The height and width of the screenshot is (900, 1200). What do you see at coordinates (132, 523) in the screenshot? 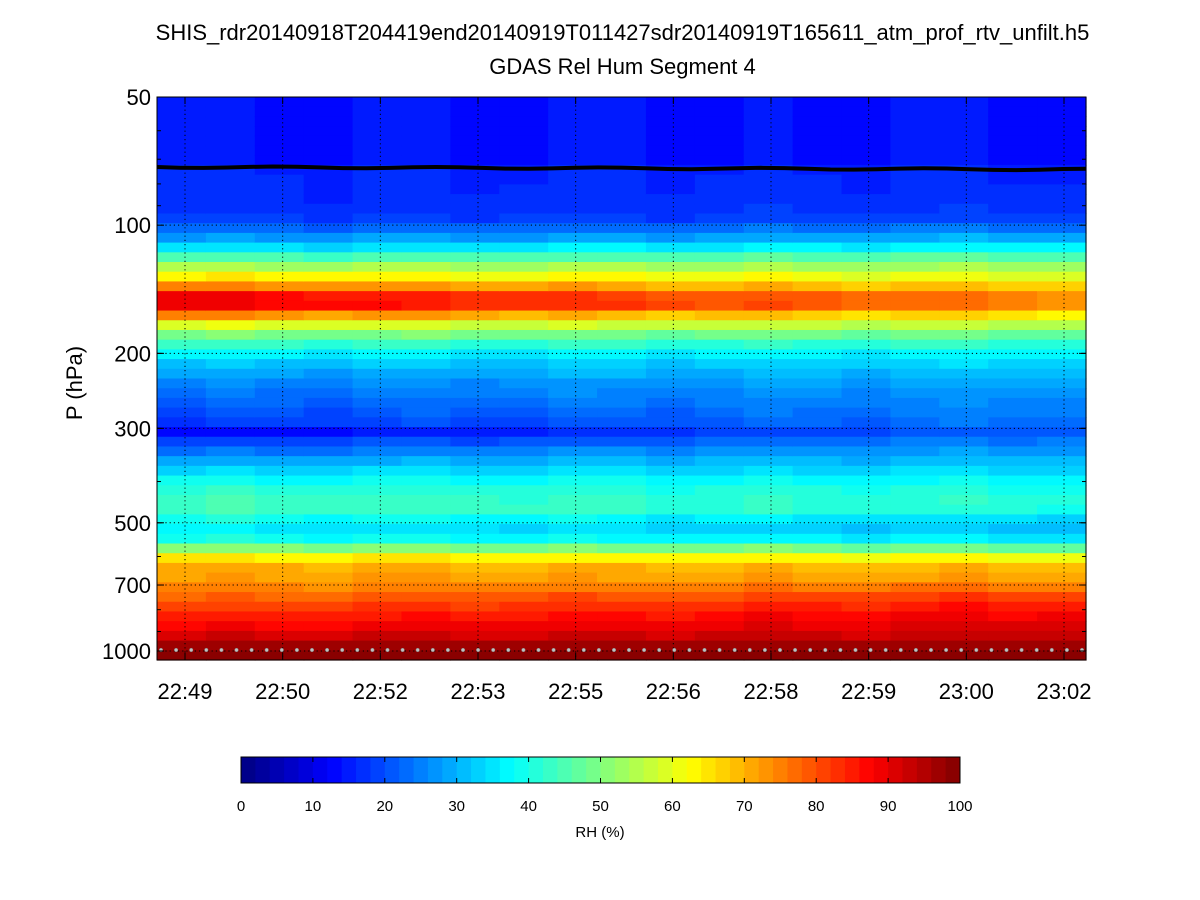
I see `y-tick-label: 500` at bounding box center [132, 523].